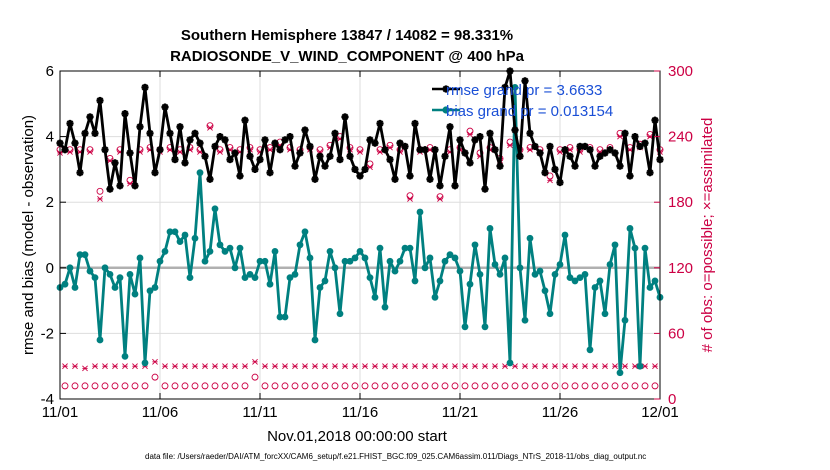 The image size is (830, 470). Describe the element at coordinates (360, 412) in the screenshot. I see `x-tick-label: 11/16` at that location.